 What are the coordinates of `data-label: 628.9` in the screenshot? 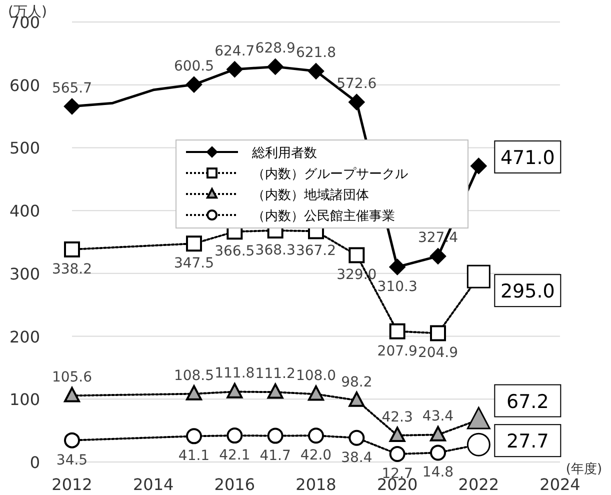 It's located at (275, 48).